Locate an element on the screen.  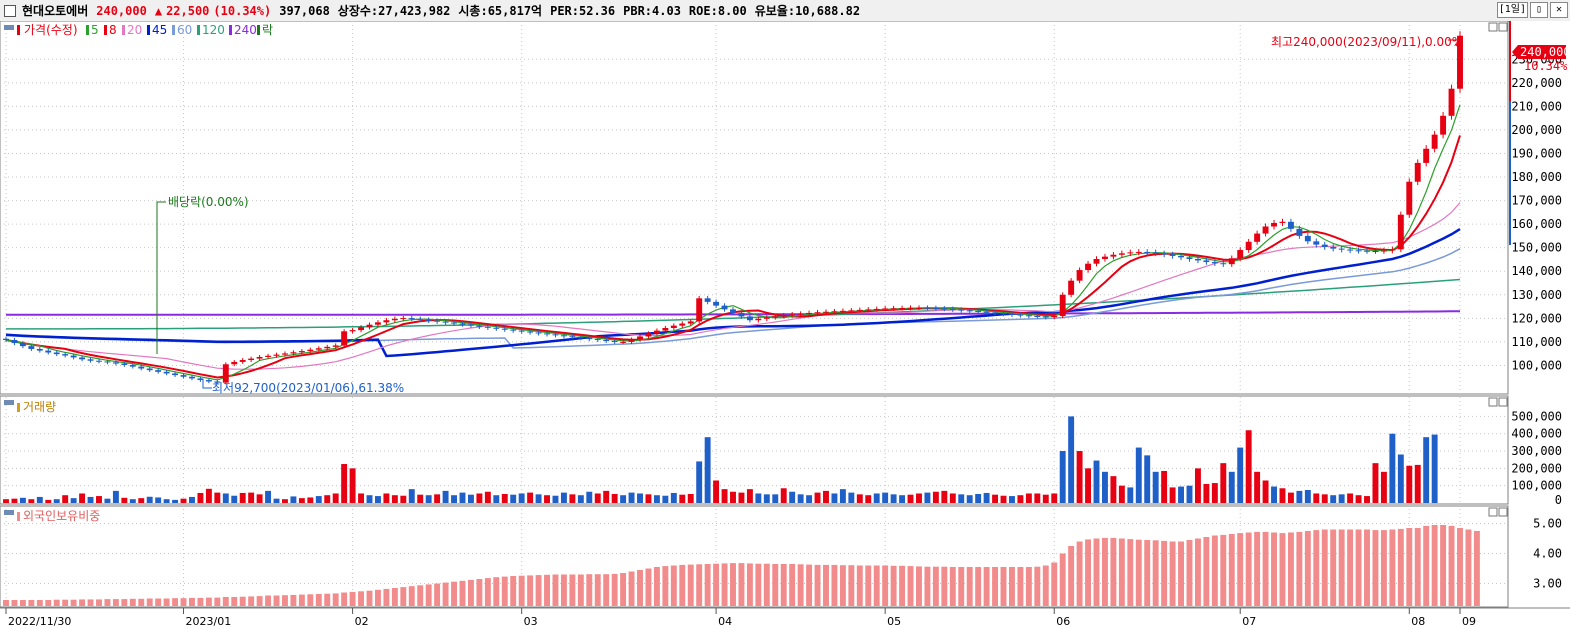
period-selector: [1일] is located at coordinates (1512, 10).